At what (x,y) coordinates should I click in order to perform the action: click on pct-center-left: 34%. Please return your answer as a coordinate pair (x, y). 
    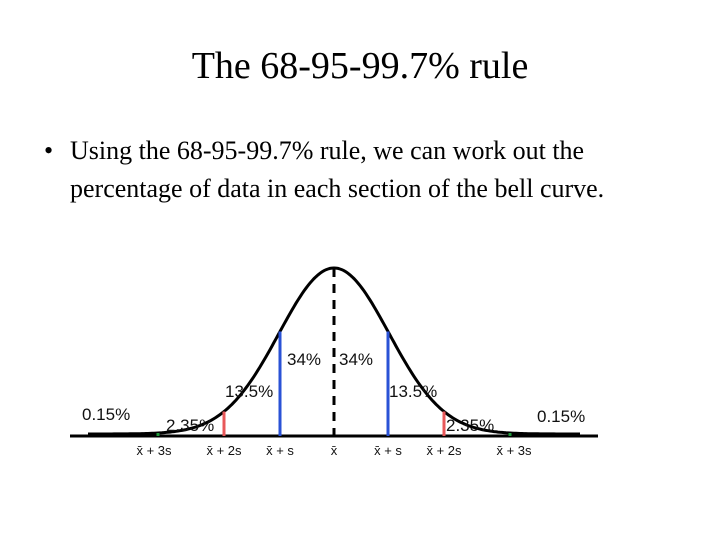
    Looking at the image, I should click on (304, 359).